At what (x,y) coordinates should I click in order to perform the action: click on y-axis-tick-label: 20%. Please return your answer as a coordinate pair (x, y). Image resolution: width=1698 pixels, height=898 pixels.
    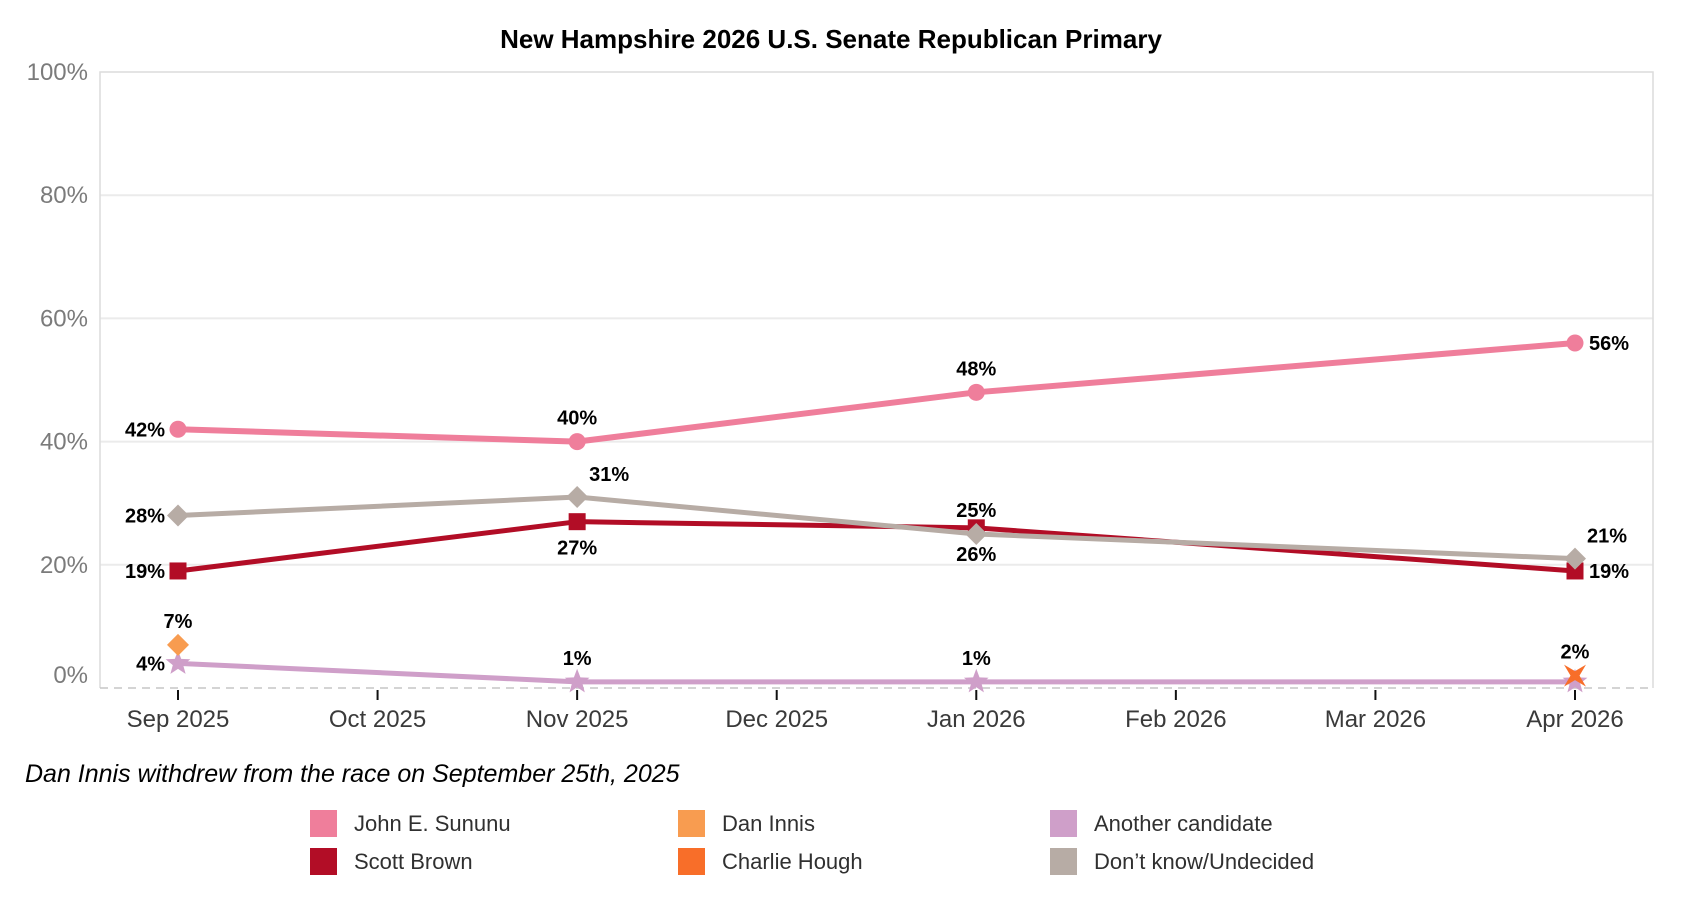
    Looking at the image, I should click on (64, 565).